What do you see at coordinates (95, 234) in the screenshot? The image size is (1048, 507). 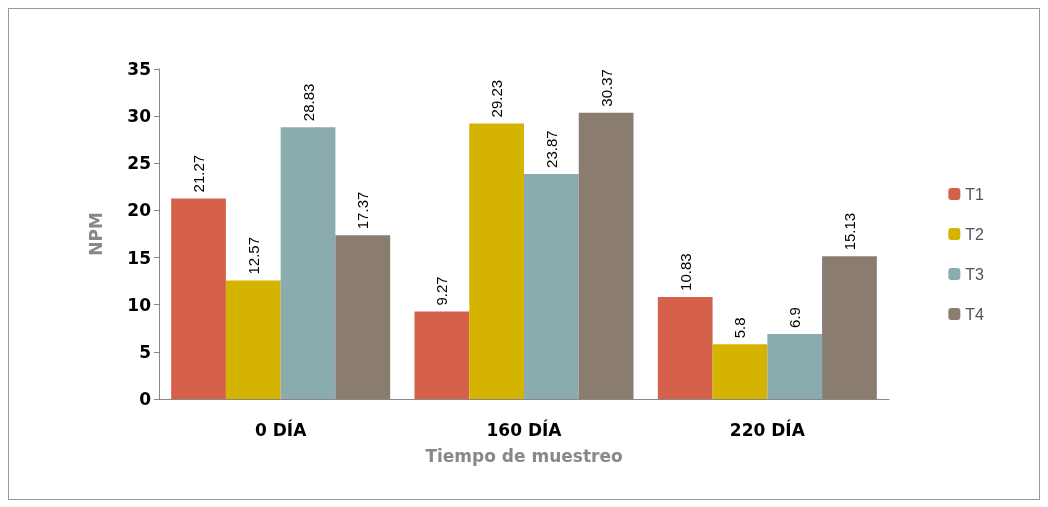 I see `y-axis-title: NPM` at bounding box center [95, 234].